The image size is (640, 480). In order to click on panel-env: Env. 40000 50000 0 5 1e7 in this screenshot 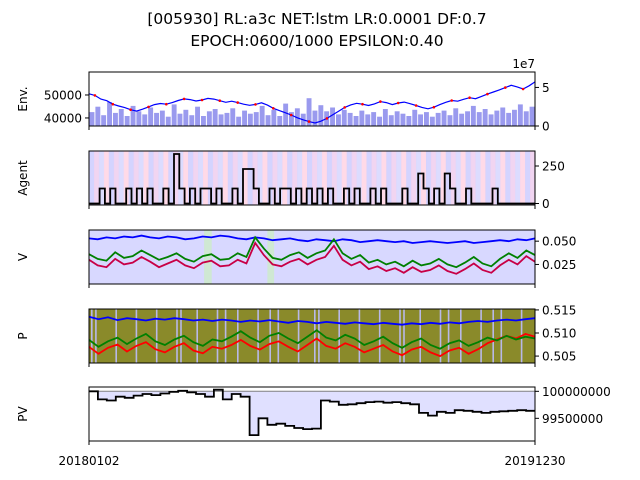, I will do `click(283, 95)`.